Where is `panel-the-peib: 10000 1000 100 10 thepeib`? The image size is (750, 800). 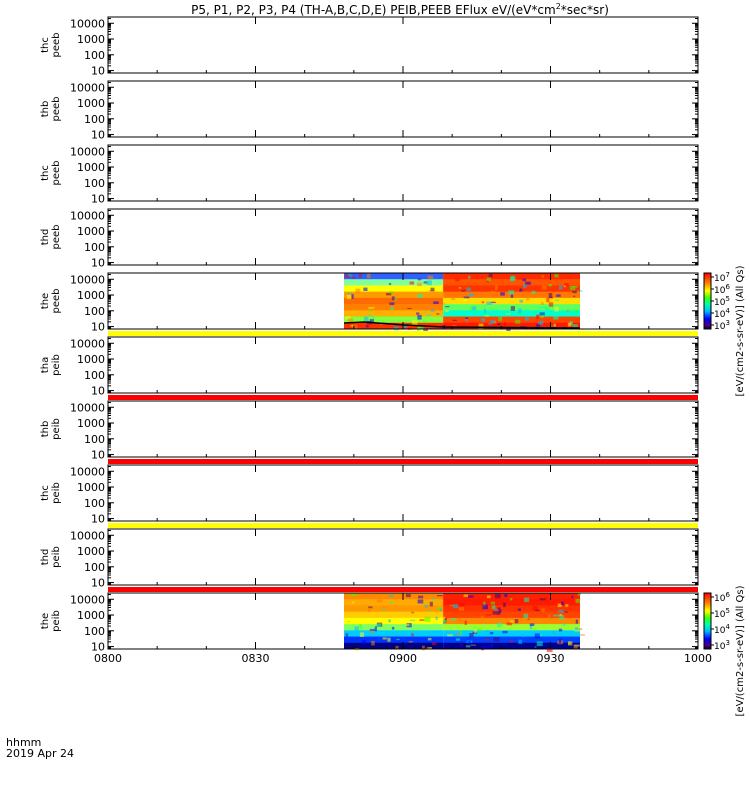
panel-the-peib: 10000 1000 100 10 thepeib is located at coordinates (369, 623).